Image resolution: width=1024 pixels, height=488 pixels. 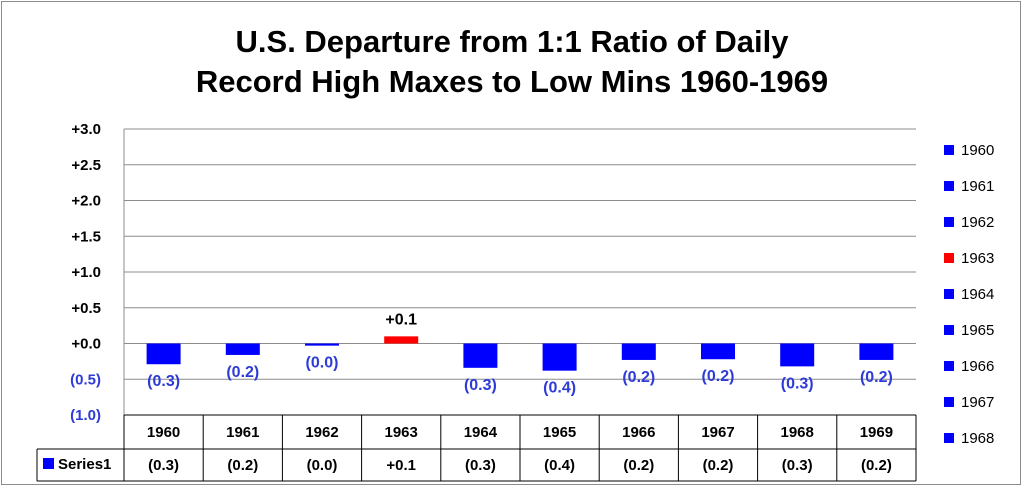 I want to click on x-tick-label: 1965, so click(x=559, y=432).